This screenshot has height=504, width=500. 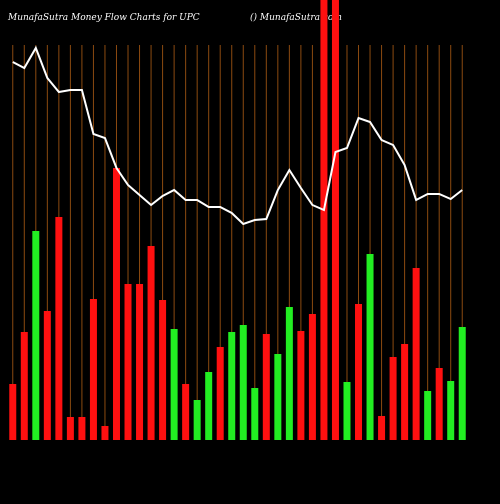 I want to click on chart-subtitle: () MunafaSutra.com, so click(x=296, y=17).